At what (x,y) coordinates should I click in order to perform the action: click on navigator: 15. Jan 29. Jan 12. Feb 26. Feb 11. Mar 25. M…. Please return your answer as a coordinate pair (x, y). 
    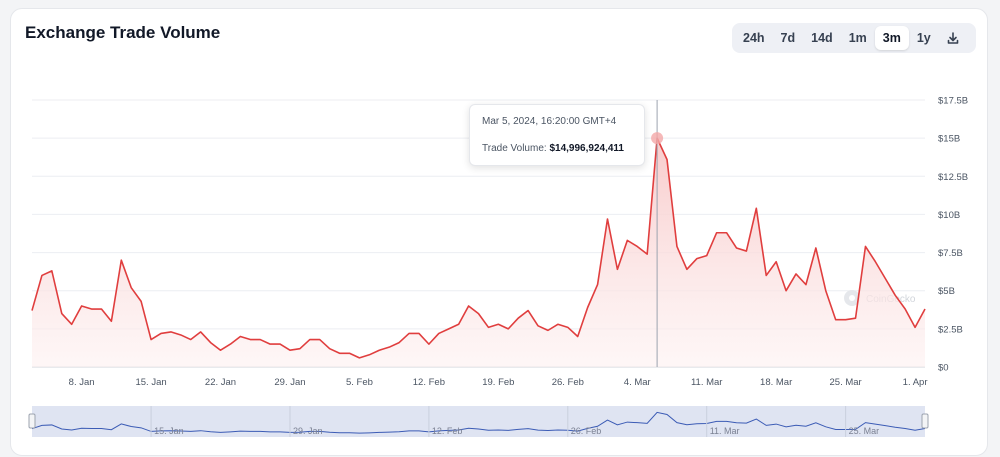
    Looking at the image, I should click on (478, 421).